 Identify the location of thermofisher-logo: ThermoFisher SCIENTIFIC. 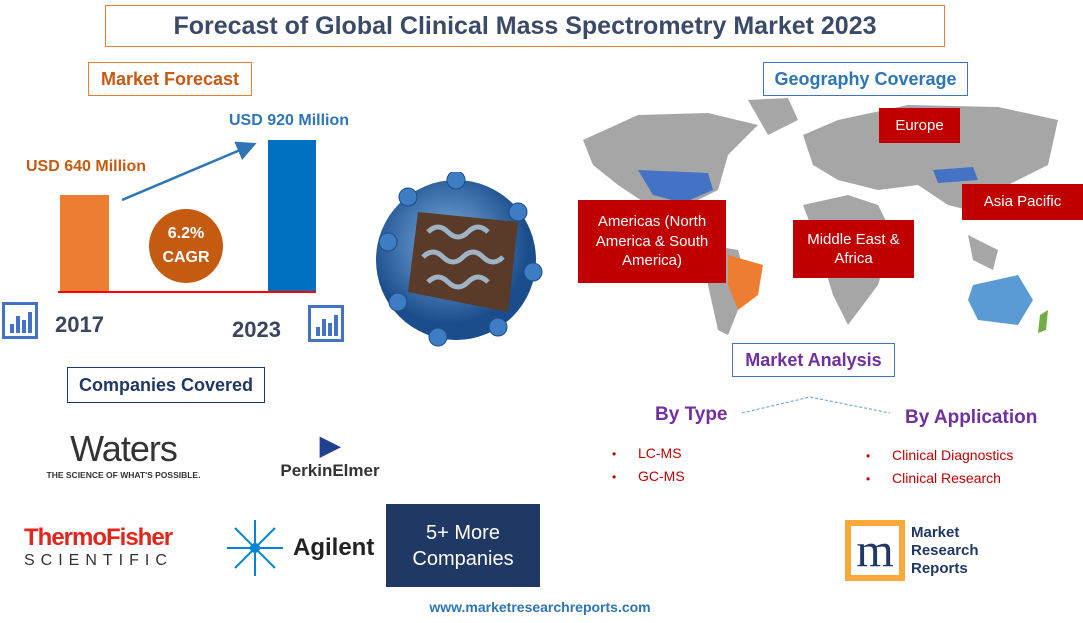
(112, 547).